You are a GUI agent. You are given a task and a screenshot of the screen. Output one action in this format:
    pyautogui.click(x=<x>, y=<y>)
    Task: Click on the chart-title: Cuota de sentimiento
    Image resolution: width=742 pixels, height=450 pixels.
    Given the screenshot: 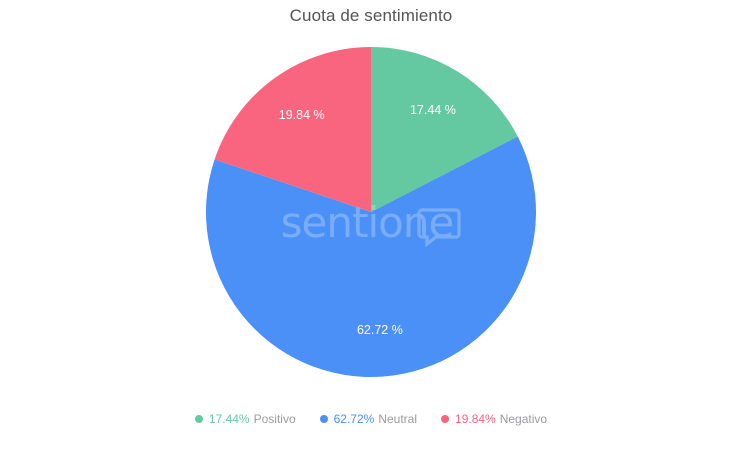 What is the action you would take?
    pyautogui.click(x=371, y=15)
    